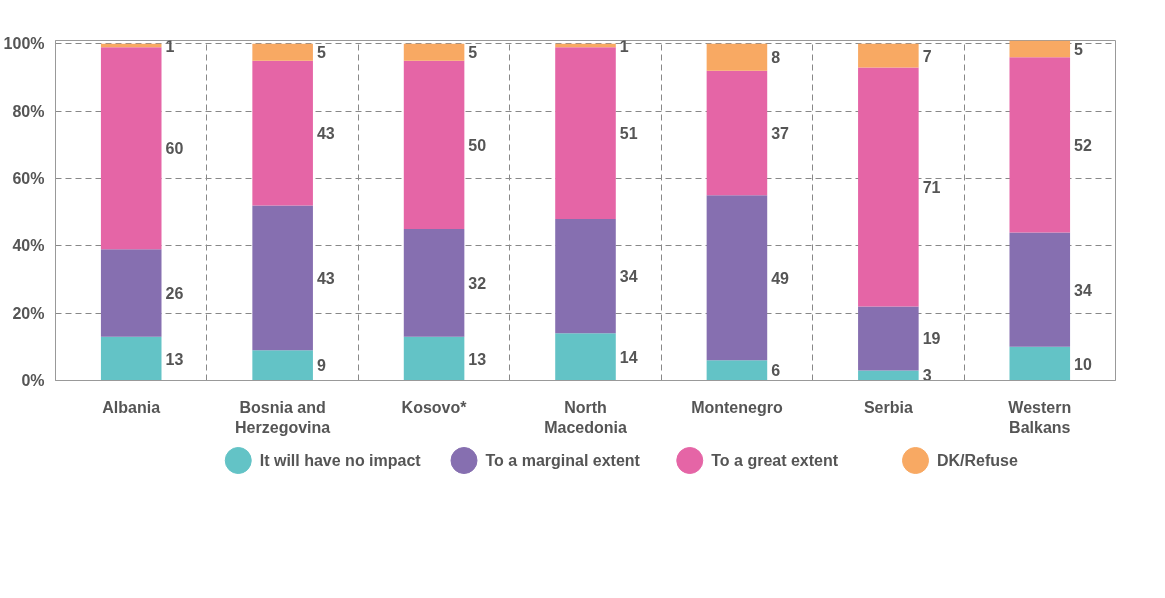 The height and width of the screenshot is (598, 1165). Describe the element at coordinates (434, 407) in the screenshot. I see `x-tick-label: Kosovo*` at that location.